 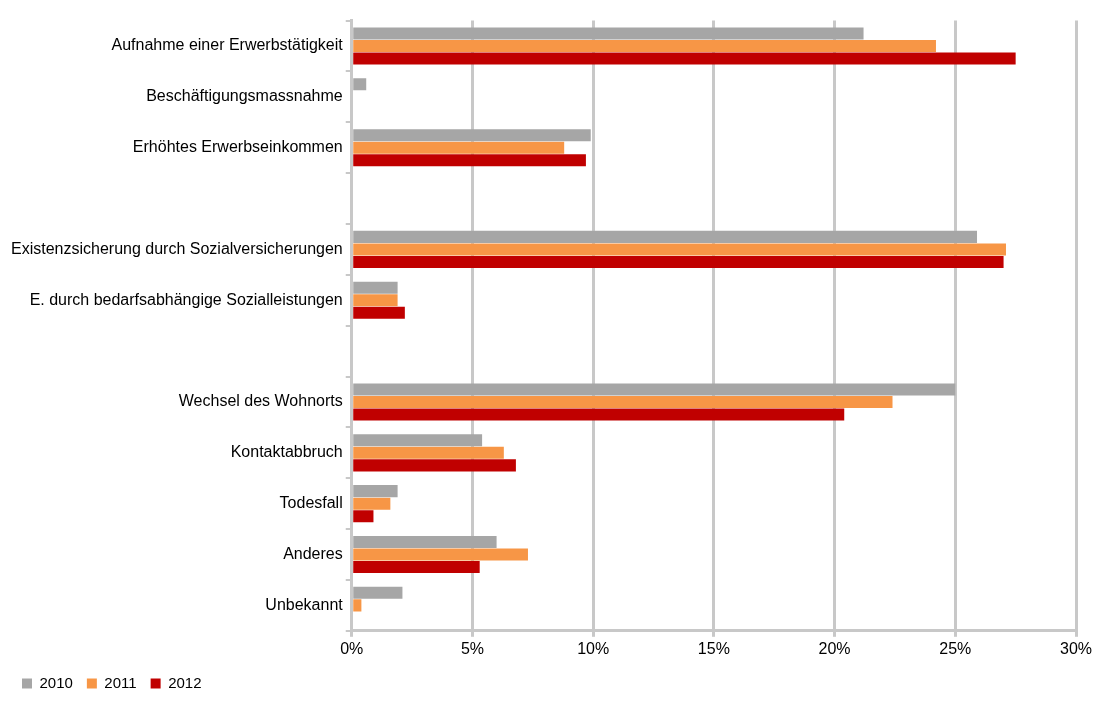 What do you see at coordinates (286, 452) in the screenshot?
I see `y-tick-label: Kontaktabbruch` at bounding box center [286, 452].